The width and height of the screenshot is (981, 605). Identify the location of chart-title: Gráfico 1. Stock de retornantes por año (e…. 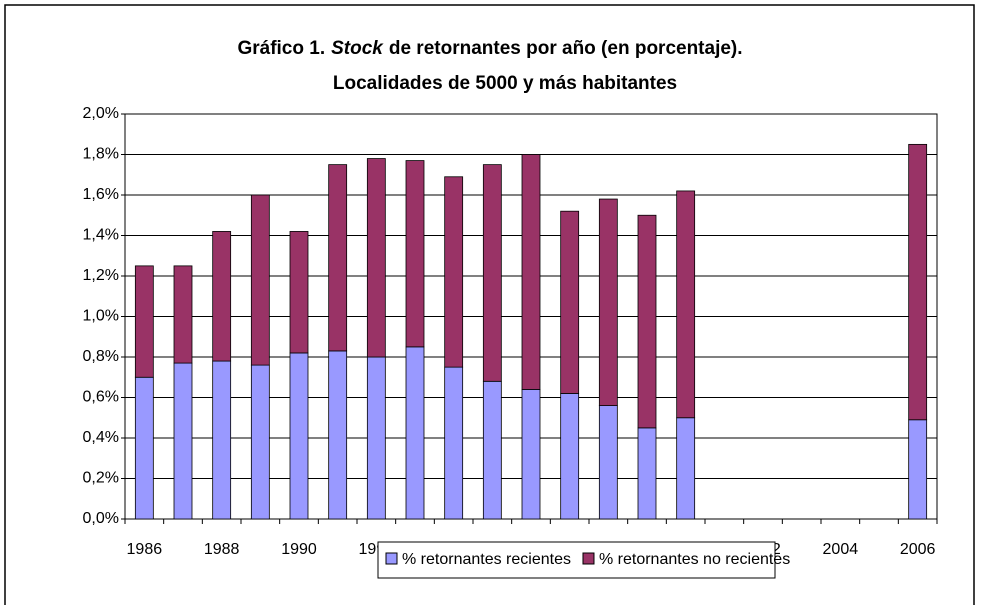
(489, 48).